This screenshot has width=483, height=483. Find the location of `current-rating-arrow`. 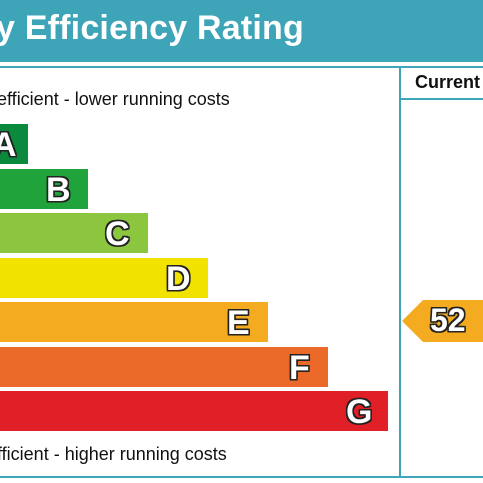

current-rating-arrow is located at coordinates (442, 321).